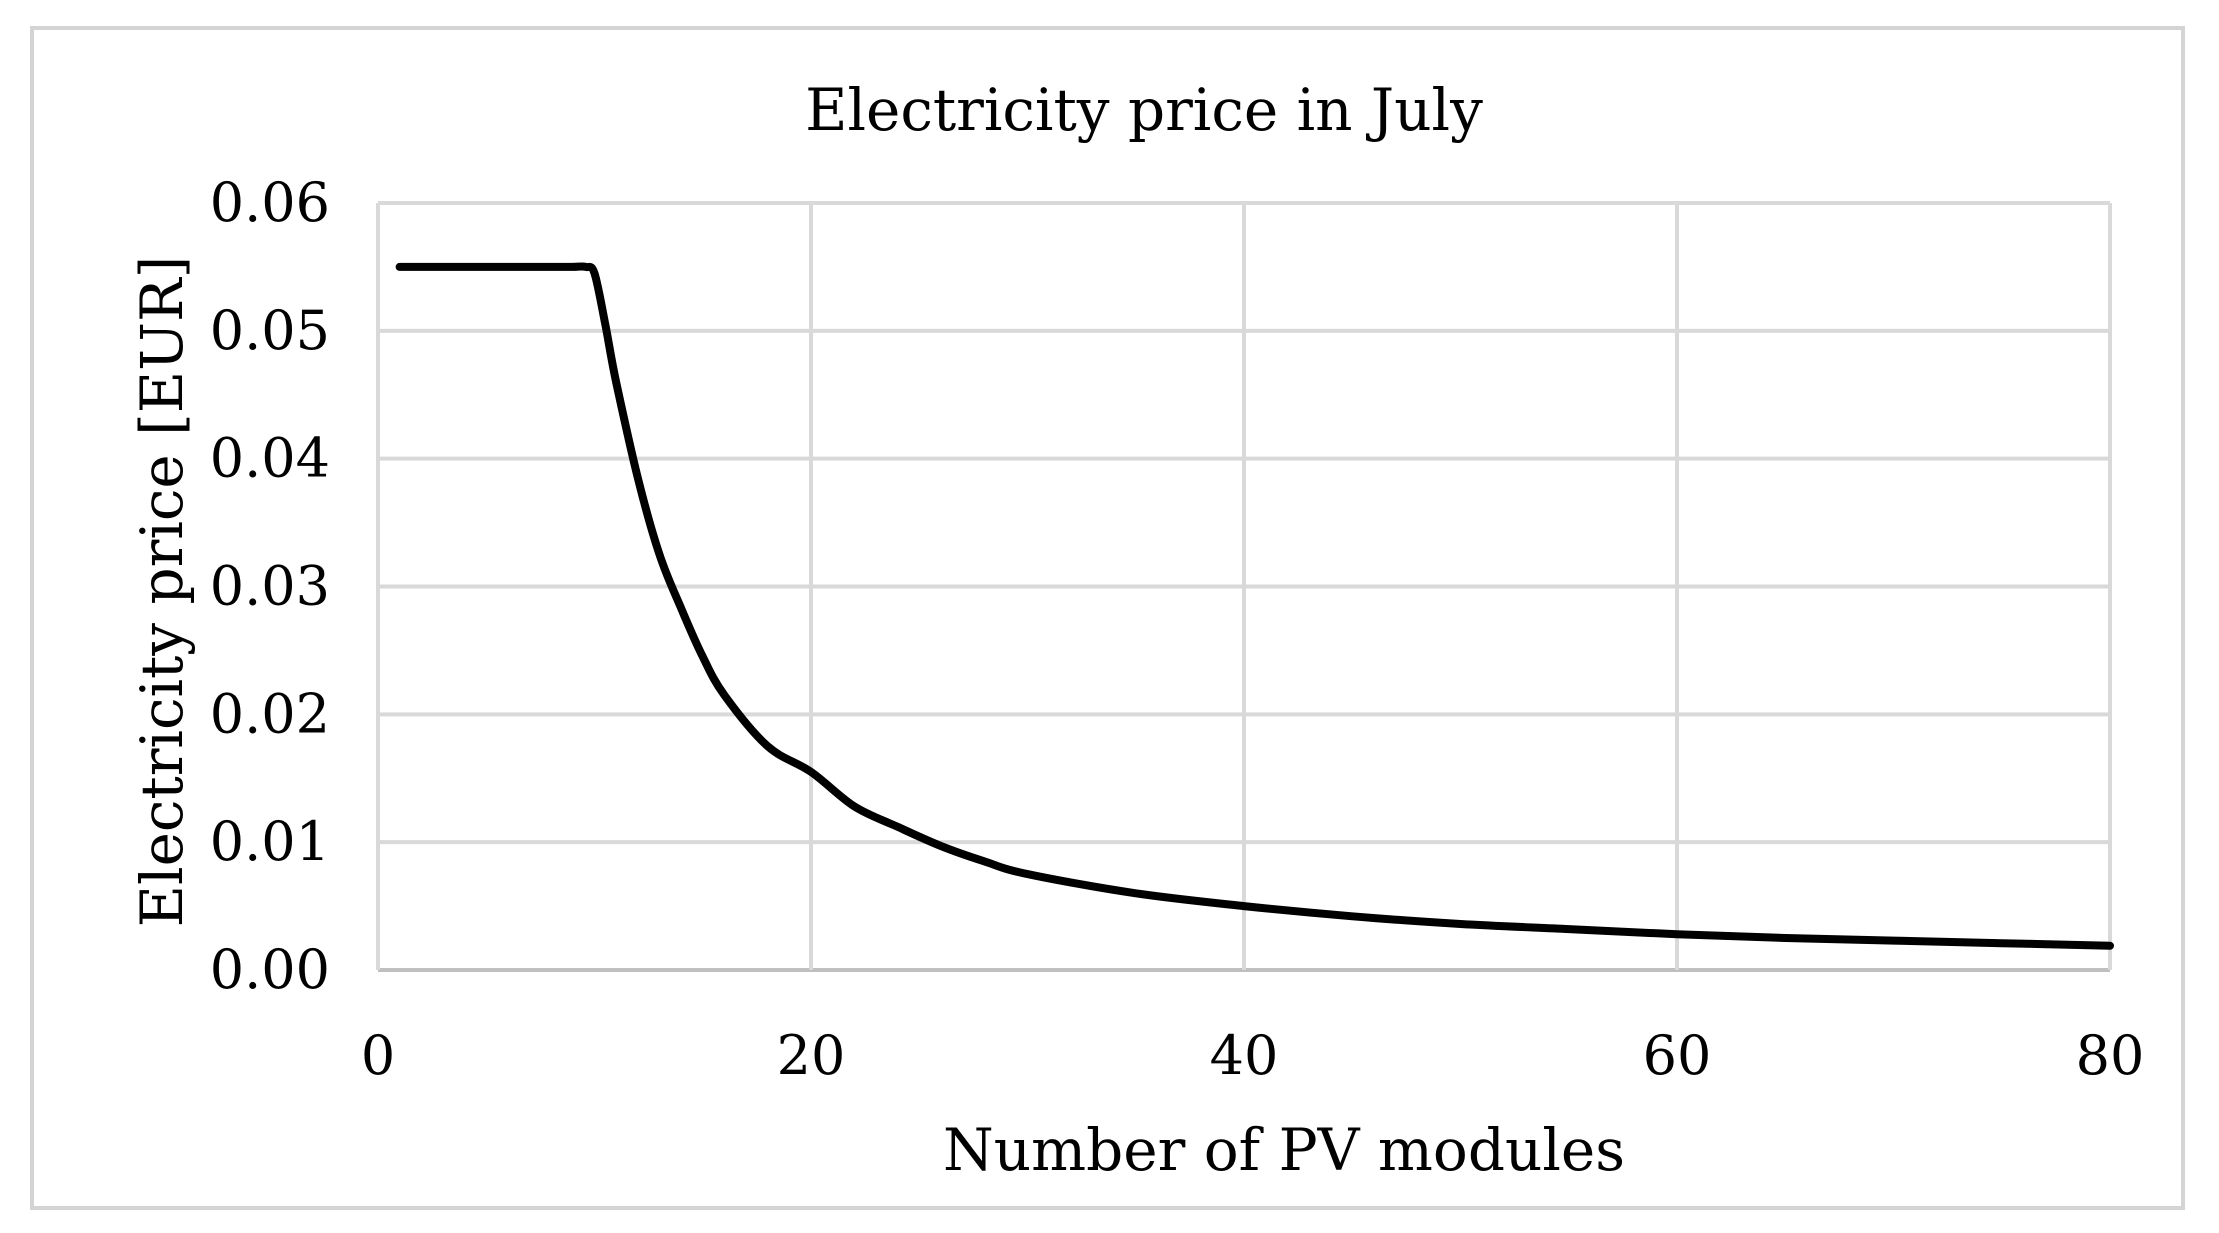 The height and width of the screenshot is (1233, 2219). Describe the element at coordinates (270, 841) in the screenshot. I see `y-tick-label: 0.01` at that location.